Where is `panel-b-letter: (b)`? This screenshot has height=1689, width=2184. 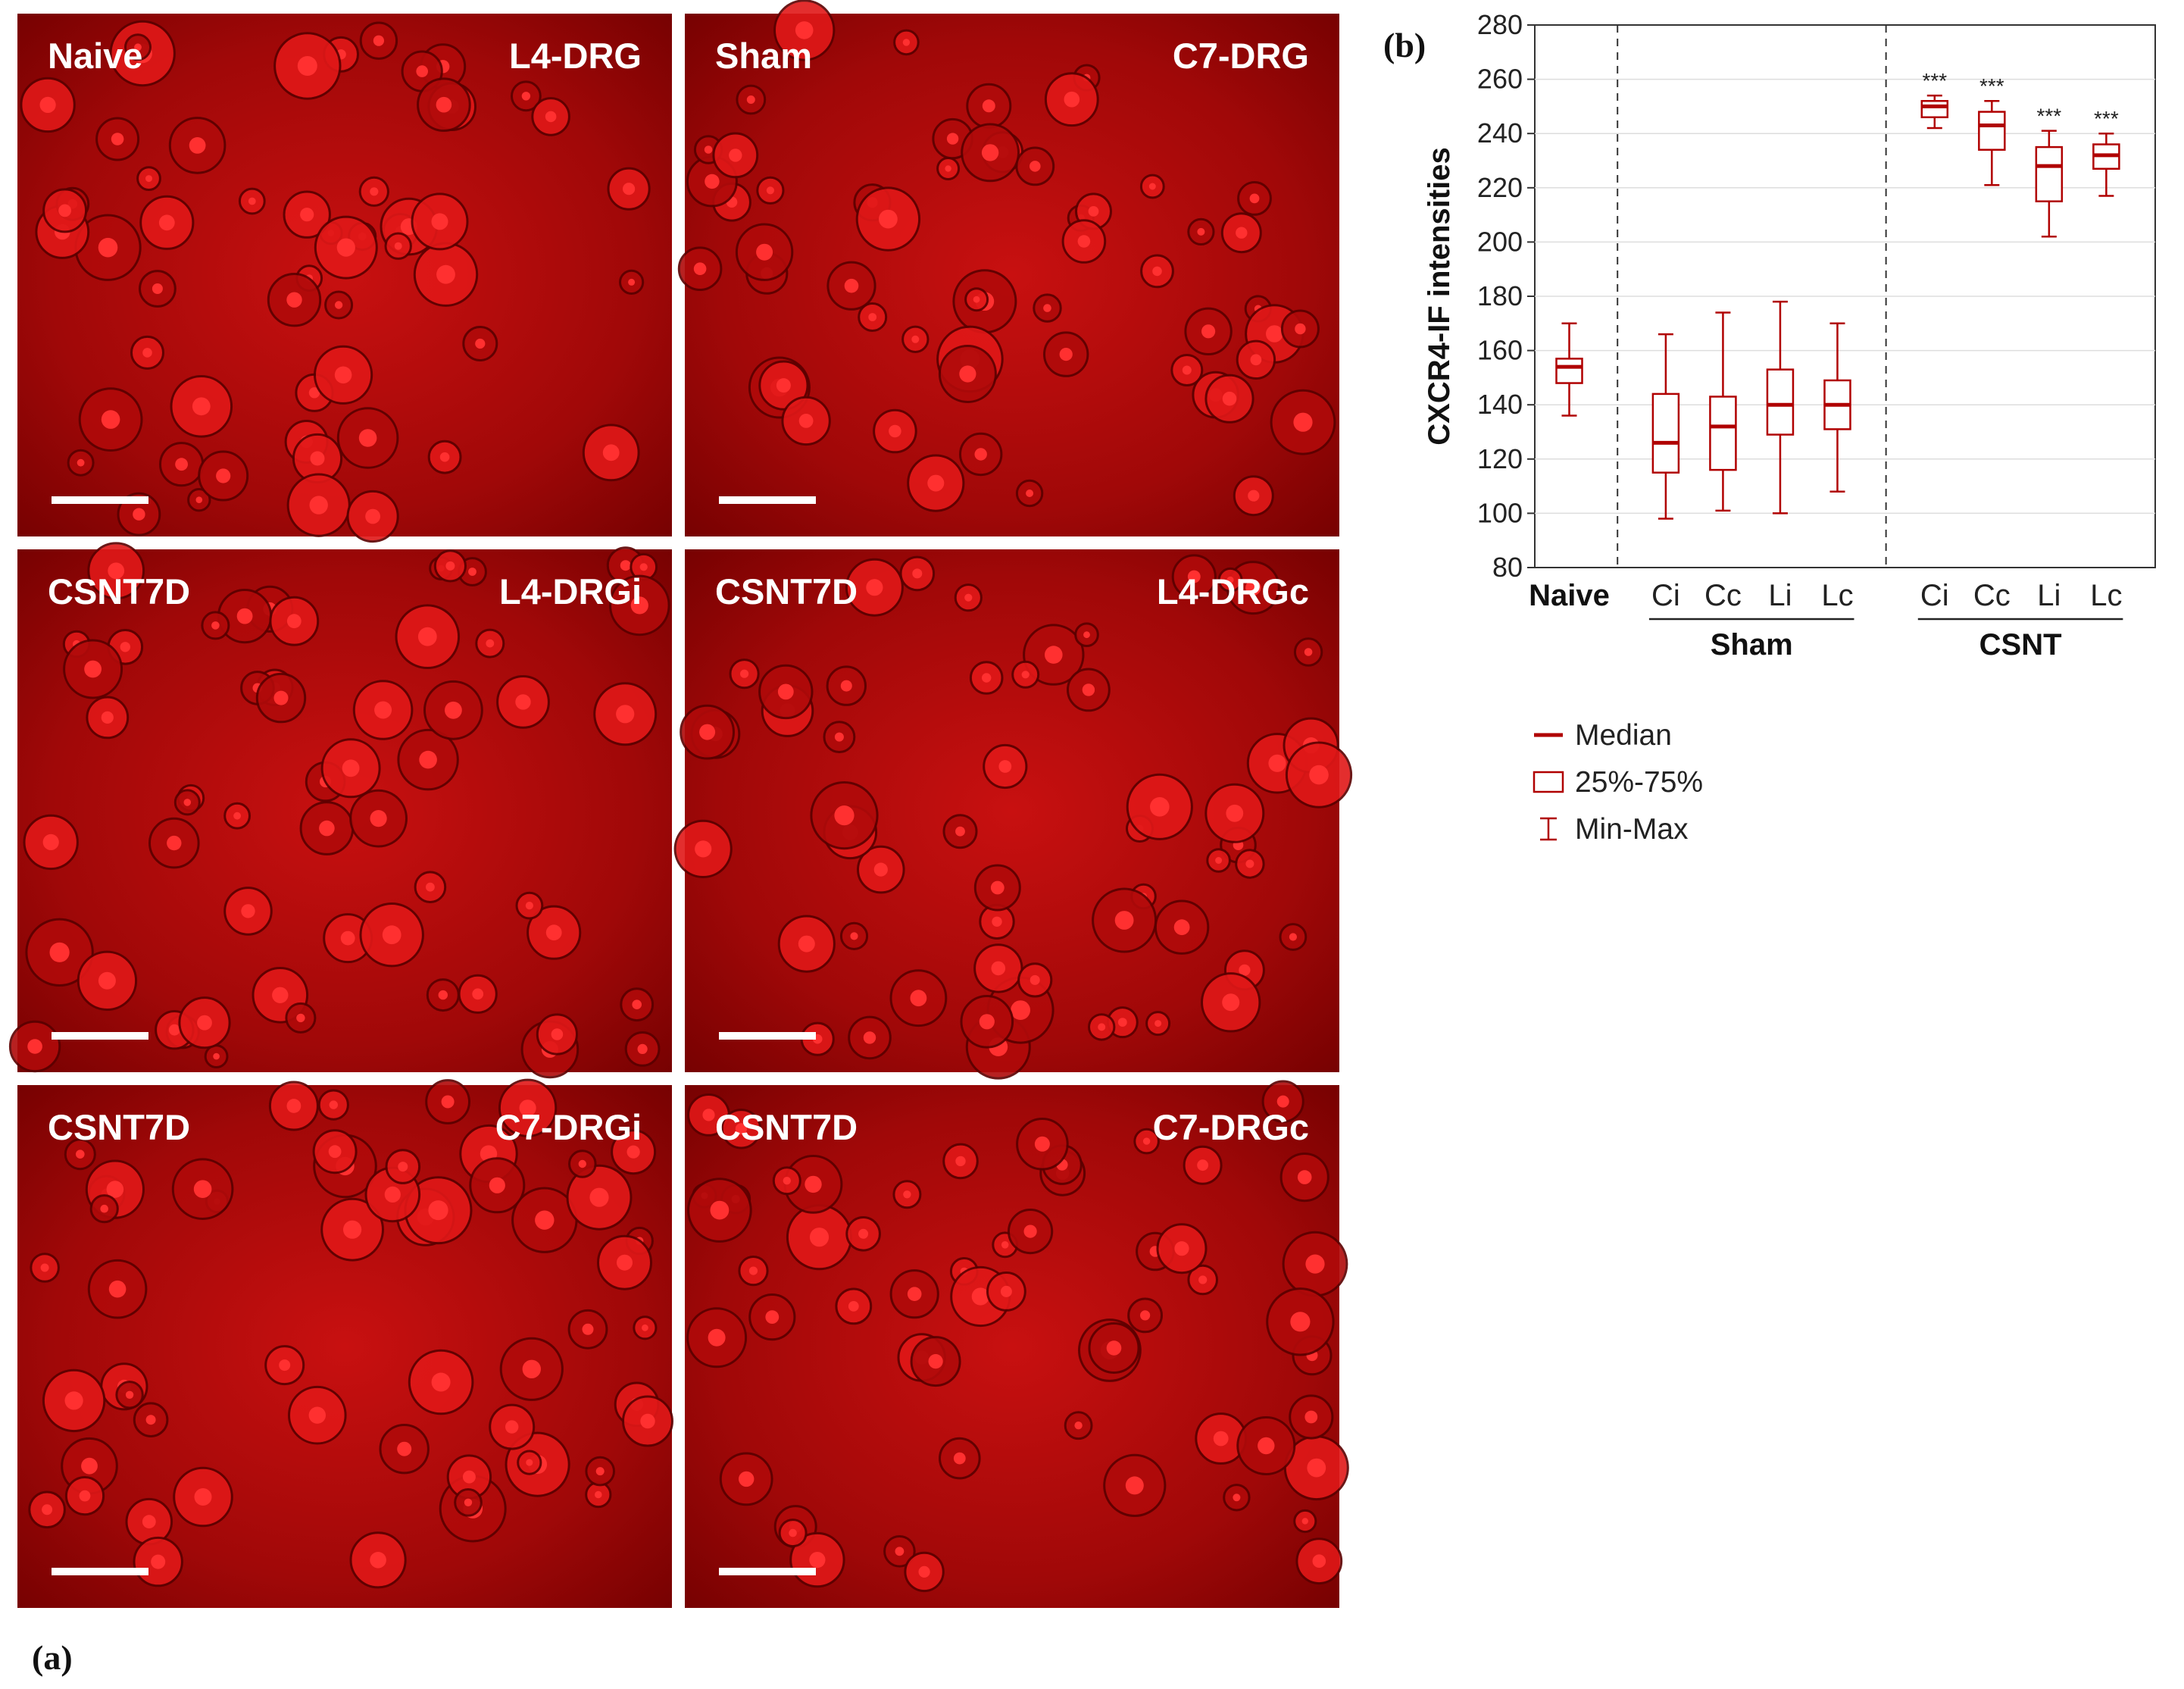 panel-b-letter: (b) is located at coordinates (1404, 45).